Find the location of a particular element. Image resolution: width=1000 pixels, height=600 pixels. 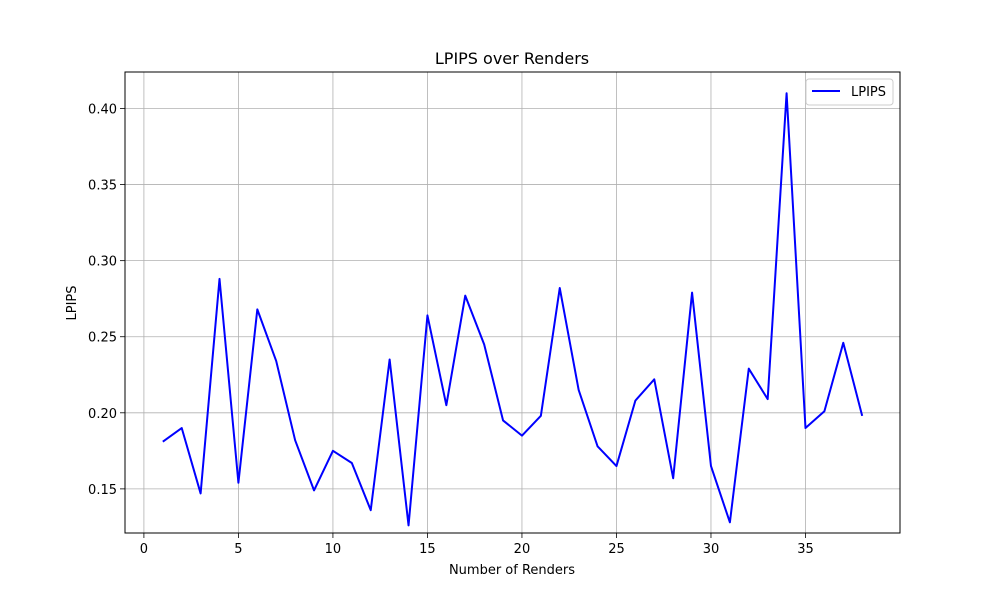

y-tick-label: 0.20 is located at coordinates (102, 414).